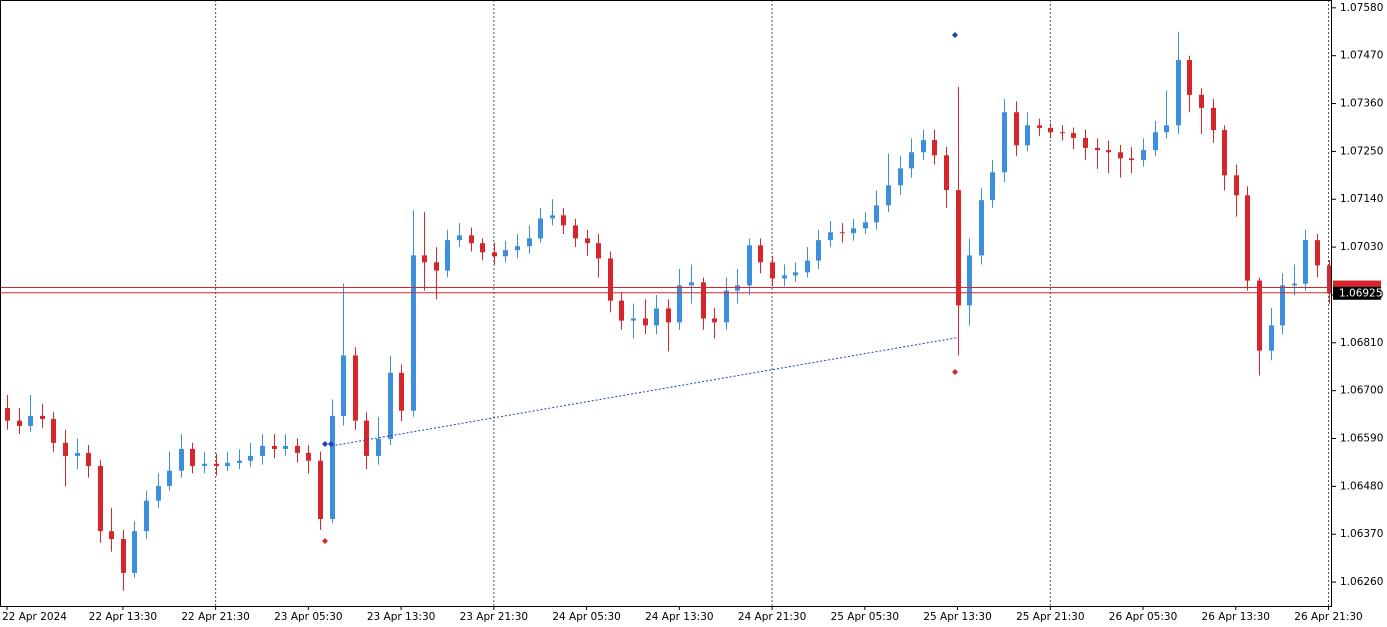  I want to click on y-tick-label: 1.06700, so click(1361, 391).